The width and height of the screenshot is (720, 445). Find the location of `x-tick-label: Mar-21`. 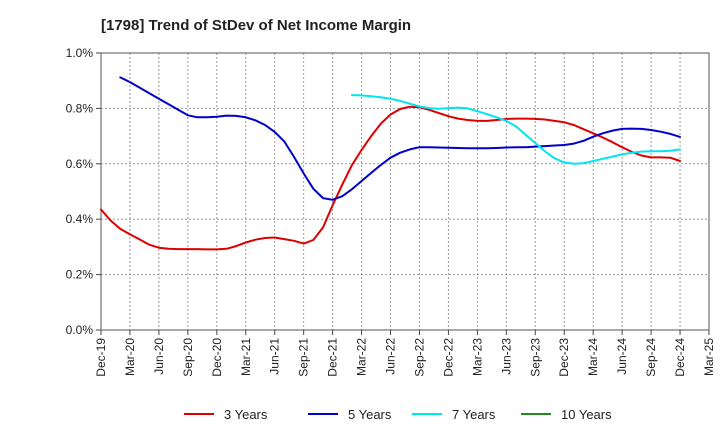

x-tick-label: Mar-21 is located at coordinates (246, 357).